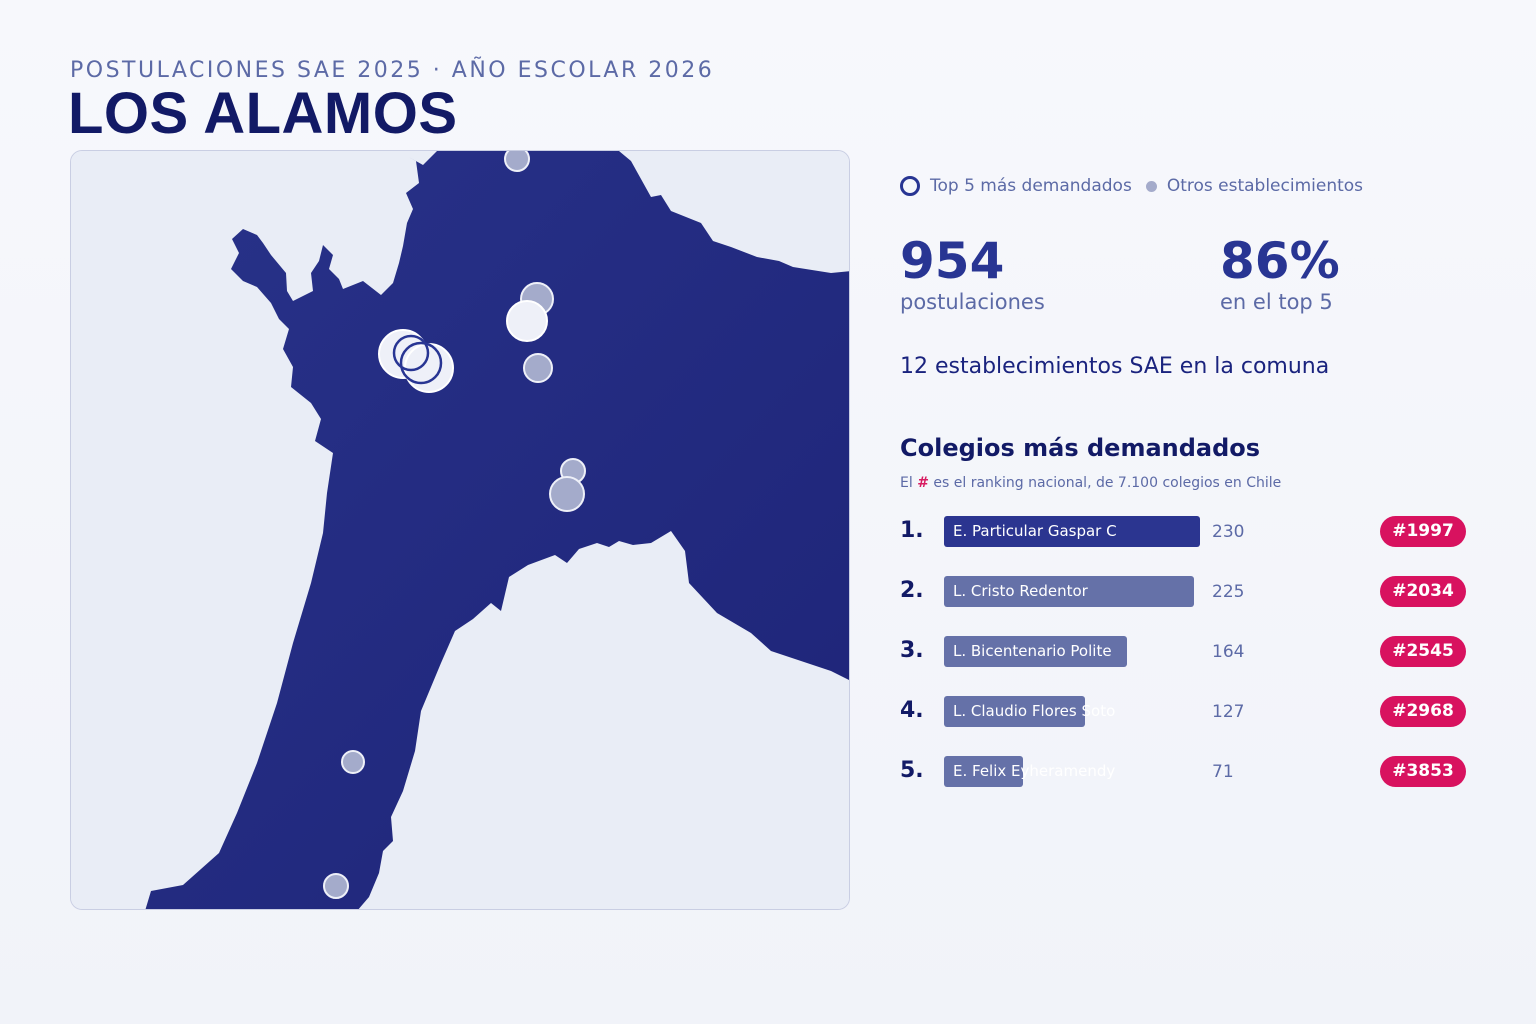 The width and height of the screenshot is (1536, 1024). I want to click on ranking-row: 1. E. Particular Gaspar C 230 #1997, so click(1185, 532).